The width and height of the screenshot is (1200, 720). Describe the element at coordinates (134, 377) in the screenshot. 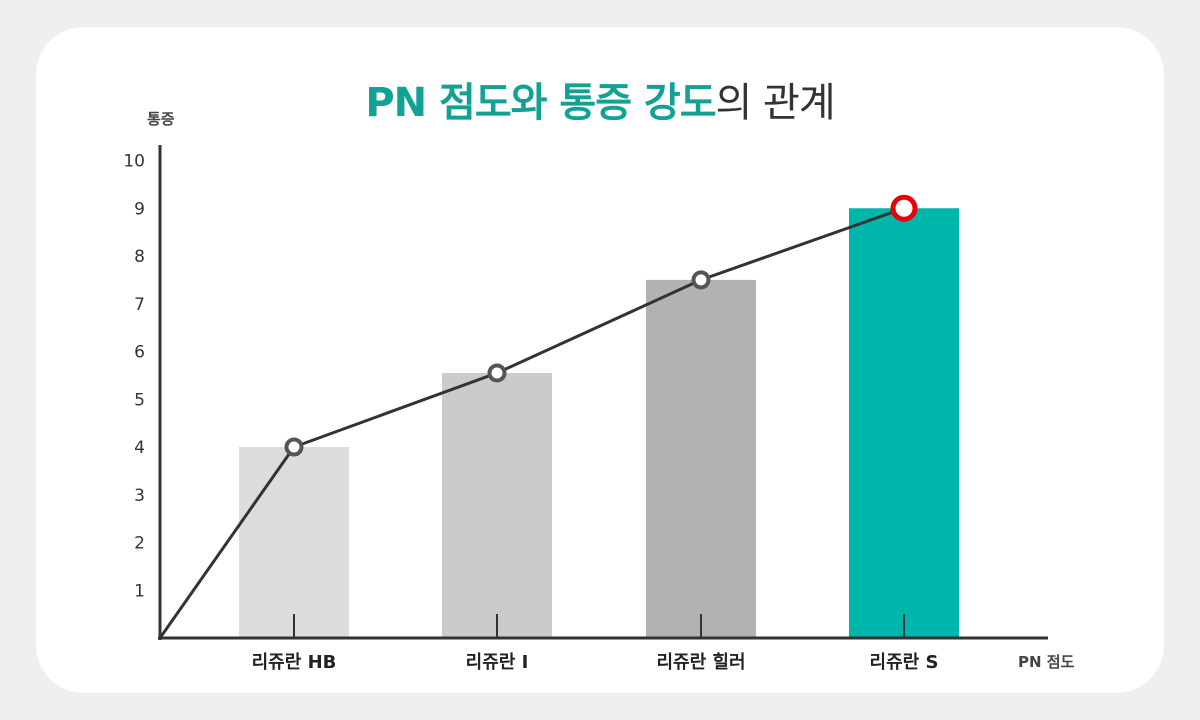

I see `y-tick-group: 1 2 3 4 5 6 7 8 9 10` at that location.